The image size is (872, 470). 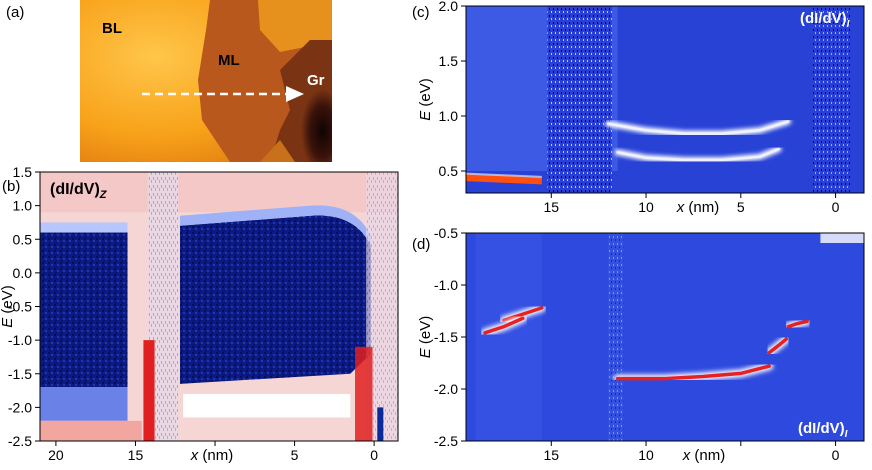 I want to click on gap-edge-ml, so click(x=275, y=225).